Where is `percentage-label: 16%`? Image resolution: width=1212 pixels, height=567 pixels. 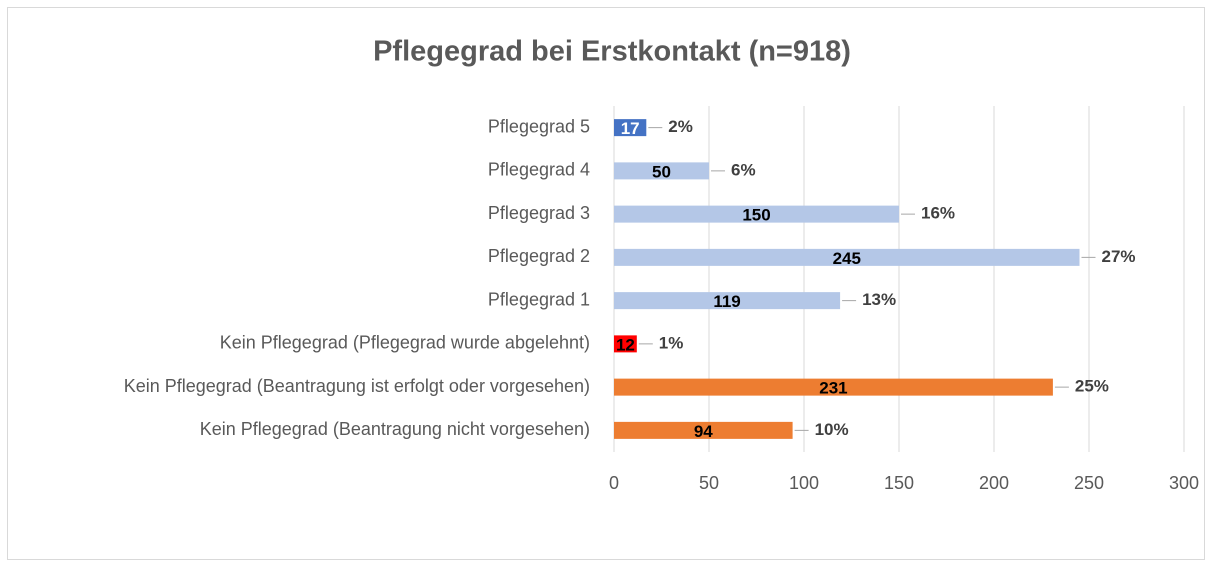 percentage-label: 16% is located at coordinates (938, 213).